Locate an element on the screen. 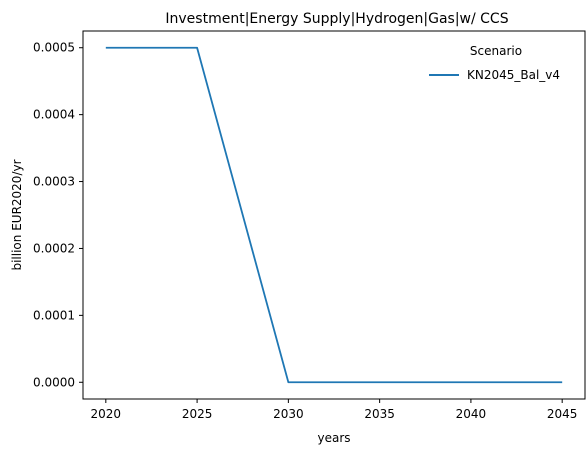 This screenshot has width=588, height=456. x-tick-label: 2040 is located at coordinates (471, 414).